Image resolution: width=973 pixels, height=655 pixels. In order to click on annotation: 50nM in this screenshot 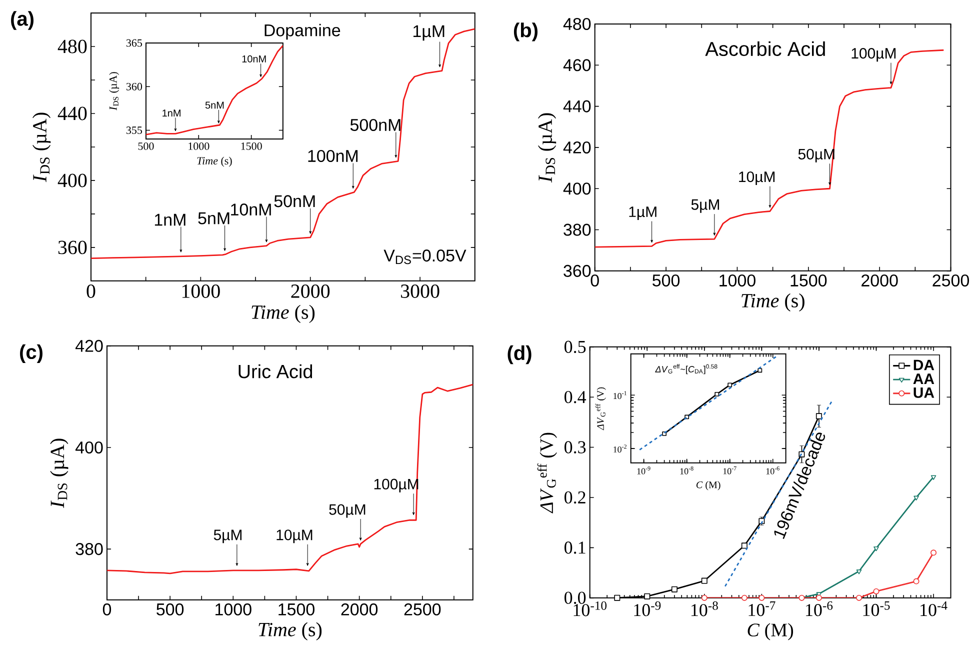, I will do `click(294, 201)`.